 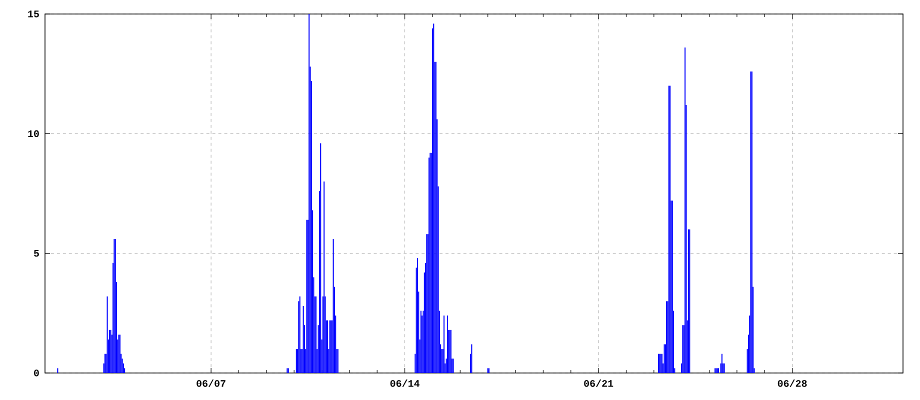 I want to click on x-tick-label: 06/07, so click(x=211, y=383).